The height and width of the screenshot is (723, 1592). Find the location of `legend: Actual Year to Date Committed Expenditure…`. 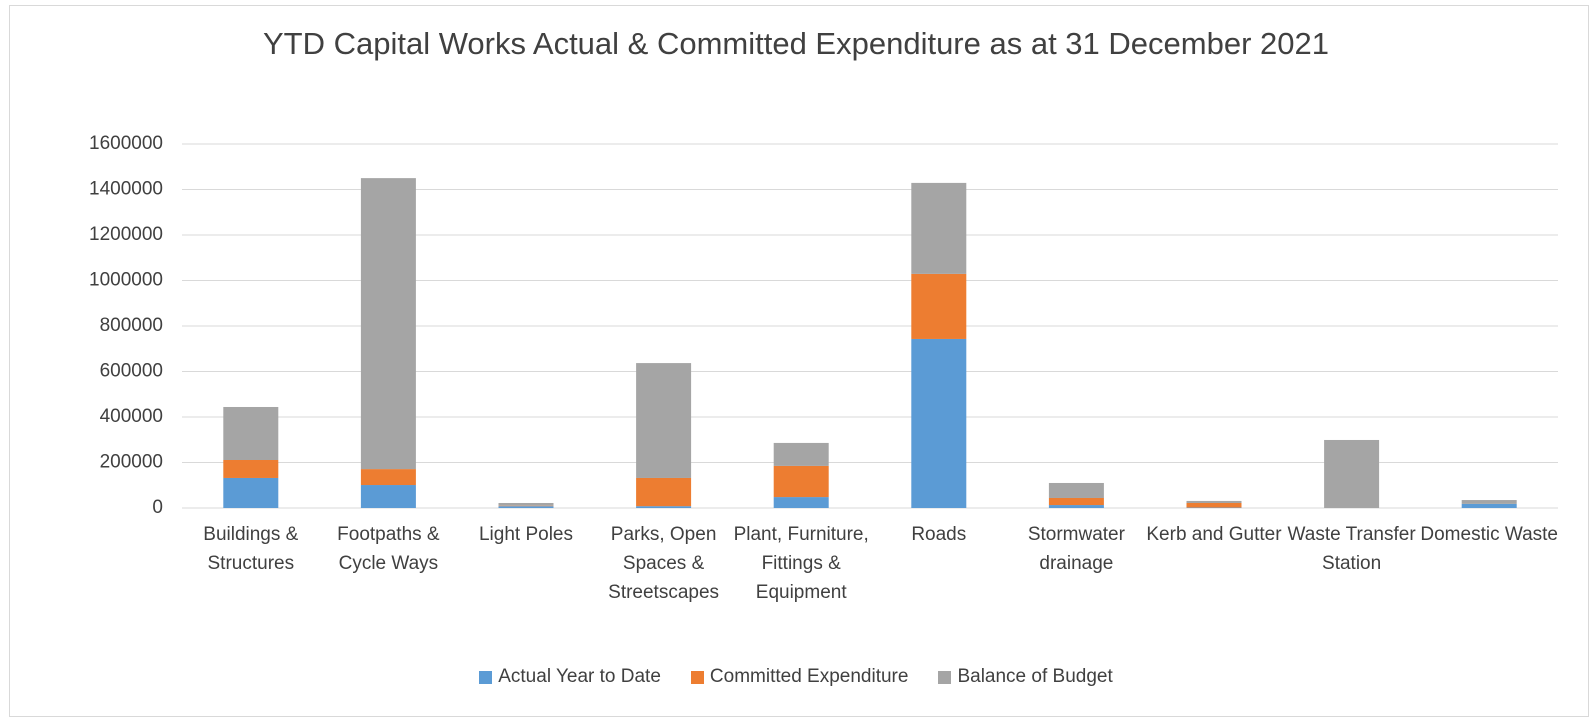

legend: Actual Year to Date Committed Expenditure… is located at coordinates (796, 677).